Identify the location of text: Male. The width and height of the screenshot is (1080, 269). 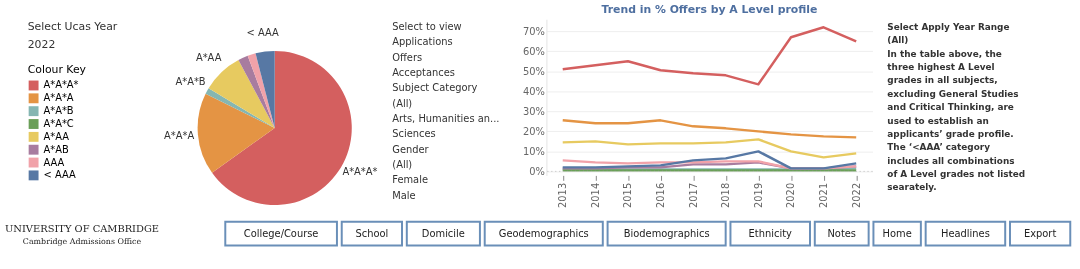
(404, 195).